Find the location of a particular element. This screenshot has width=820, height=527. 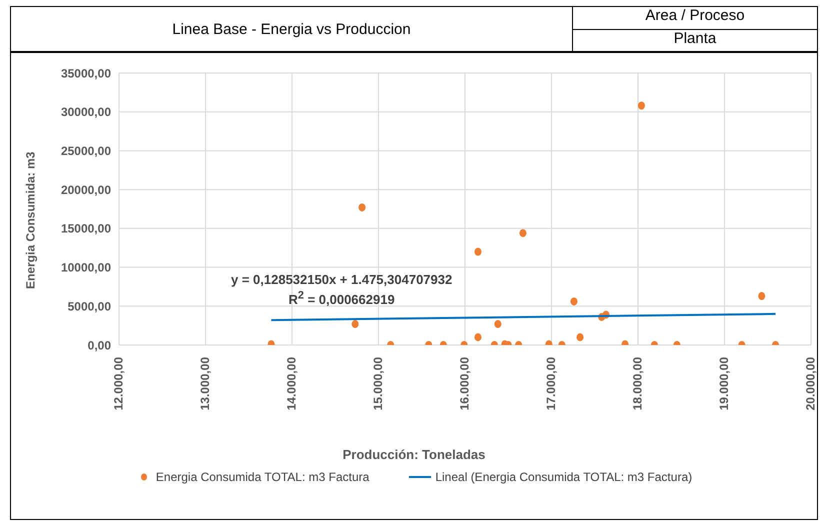

annotation: y = 0,128532150x + 1.475,304707932 is located at coordinates (341, 279).